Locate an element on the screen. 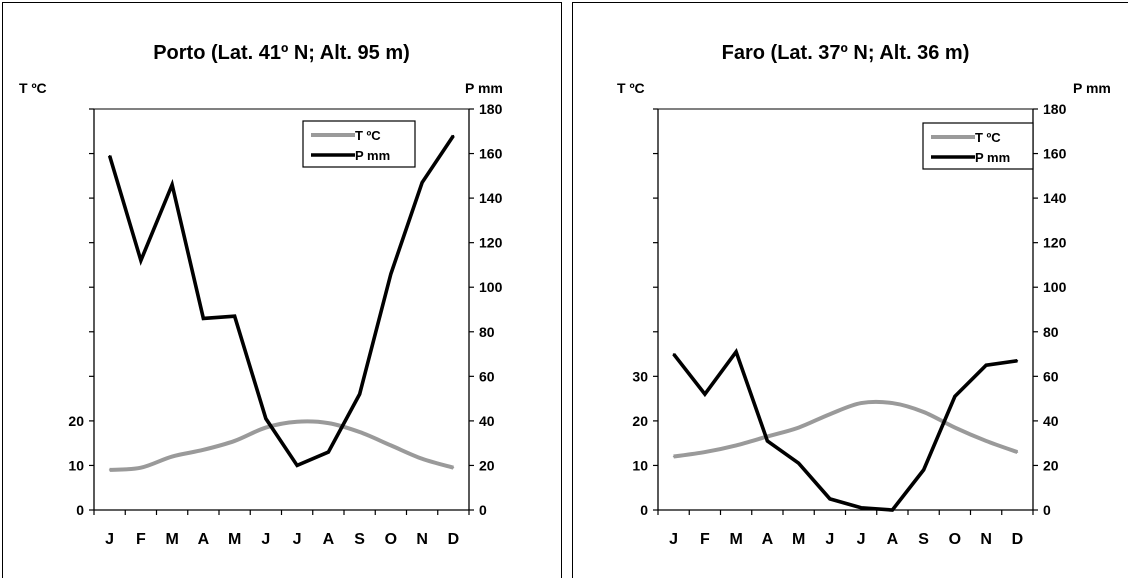  right-tick-label: 140 is located at coordinates (491, 198).